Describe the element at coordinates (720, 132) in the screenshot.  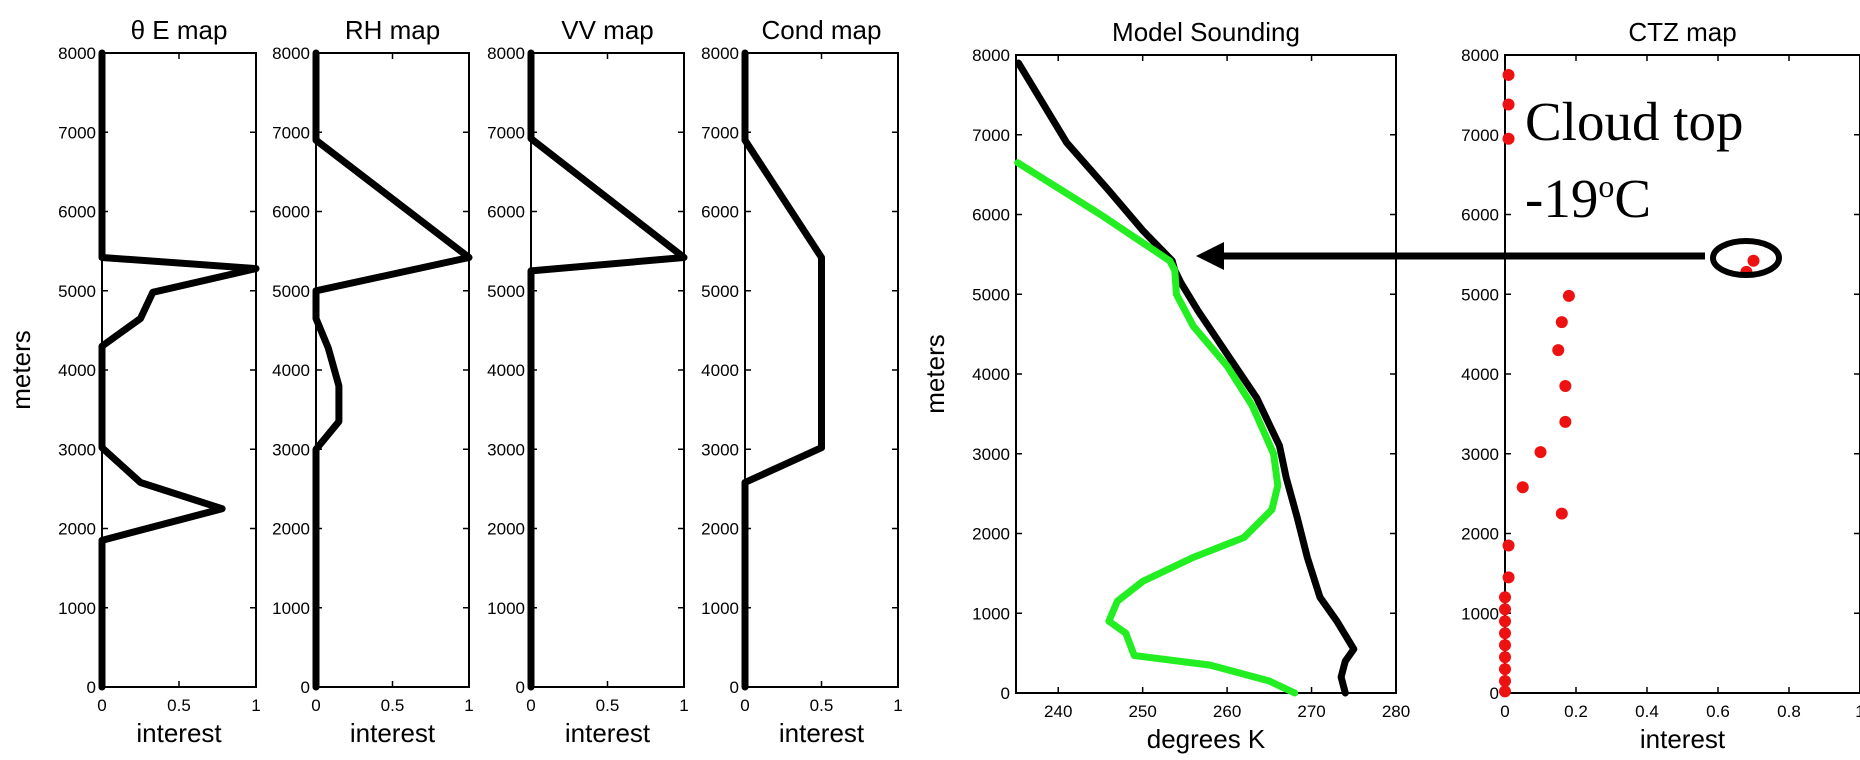
I see `cond-map-y-tick-label: 7000` at that location.